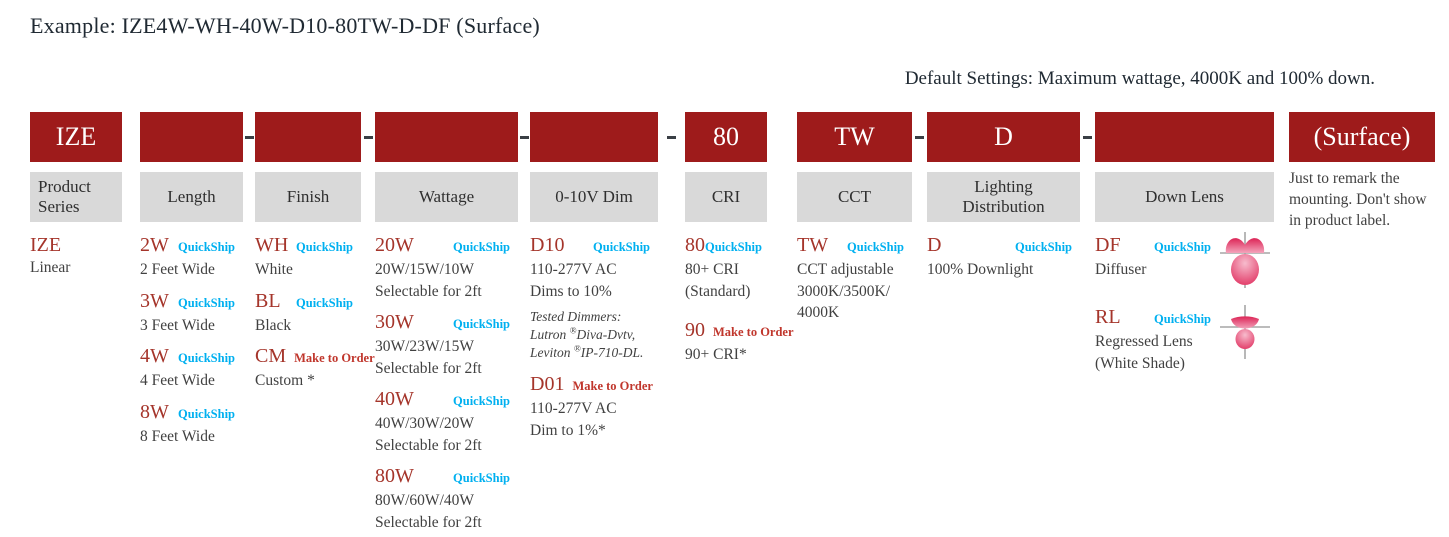  Describe the element at coordinates (315, 357) in the screenshot. I see `option-head: CM Make to Order` at that location.